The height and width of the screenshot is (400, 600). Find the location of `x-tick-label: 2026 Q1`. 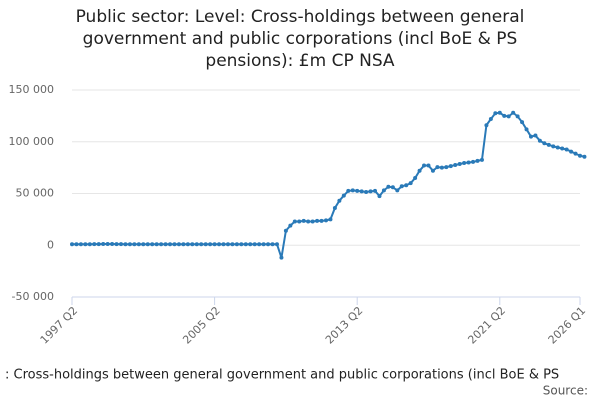

x-tick-label: 2026 Q1 is located at coordinates (567, 325).